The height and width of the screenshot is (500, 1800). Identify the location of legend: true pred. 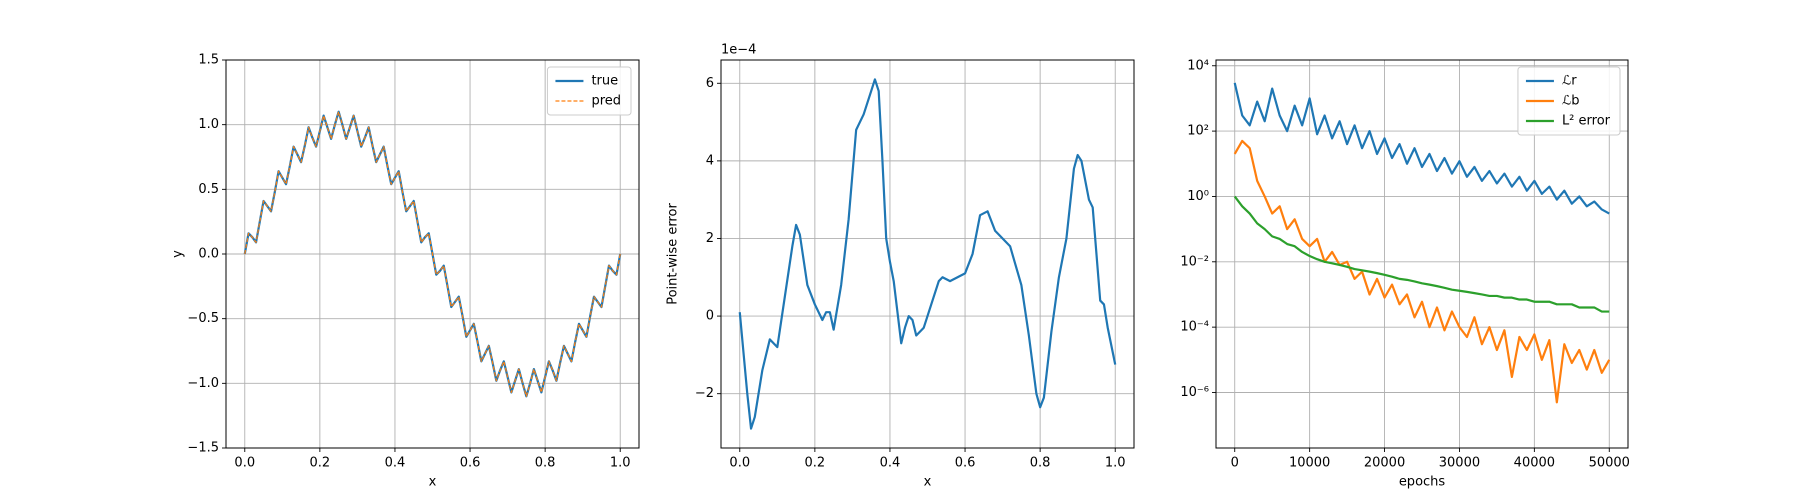
(589, 91).